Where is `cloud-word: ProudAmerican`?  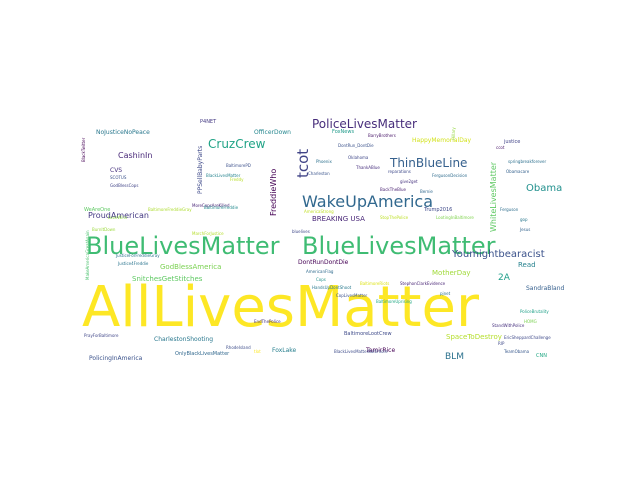
cloud-word: ProudAmerican is located at coordinates (118, 215).